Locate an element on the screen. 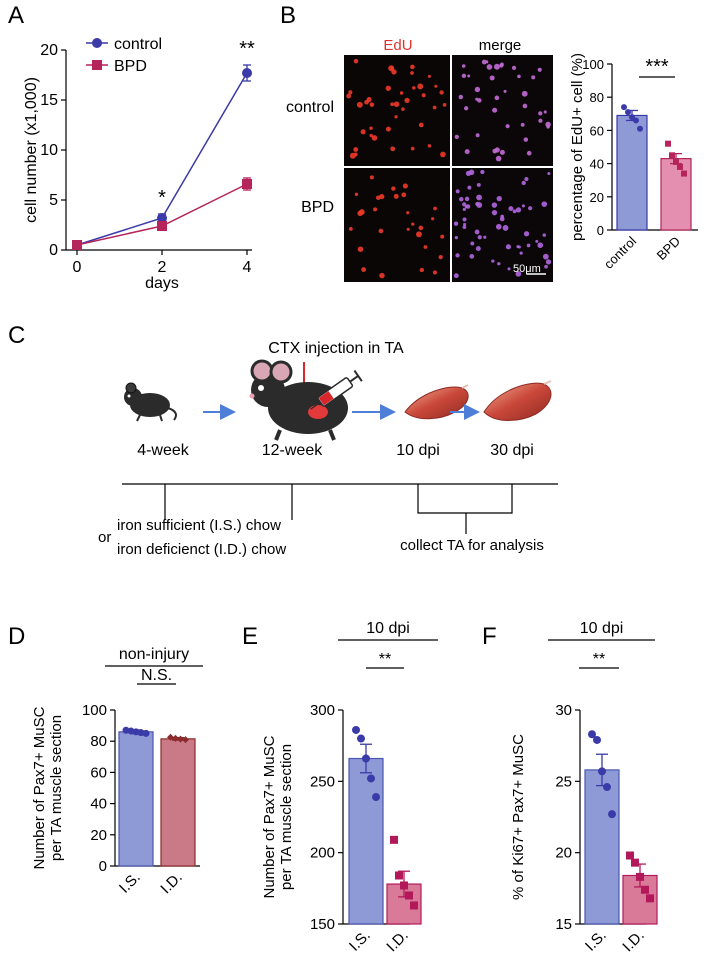 This screenshot has height=958, width=709. x-tick-label: 0 is located at coordinates (77, 267).